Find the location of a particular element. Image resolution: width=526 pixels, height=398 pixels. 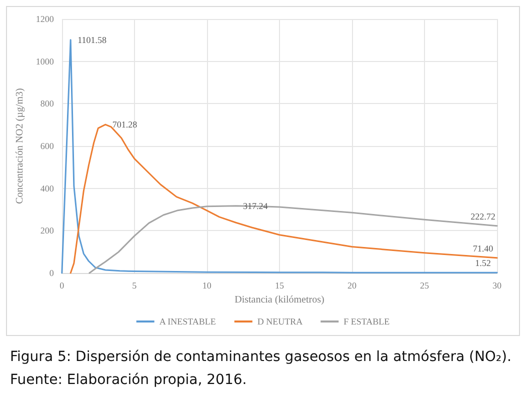

text: Figura 5: Dispersión de contaminantes gaseosos en la atmósfera (NO₂). is located at coordinates (261, 357).